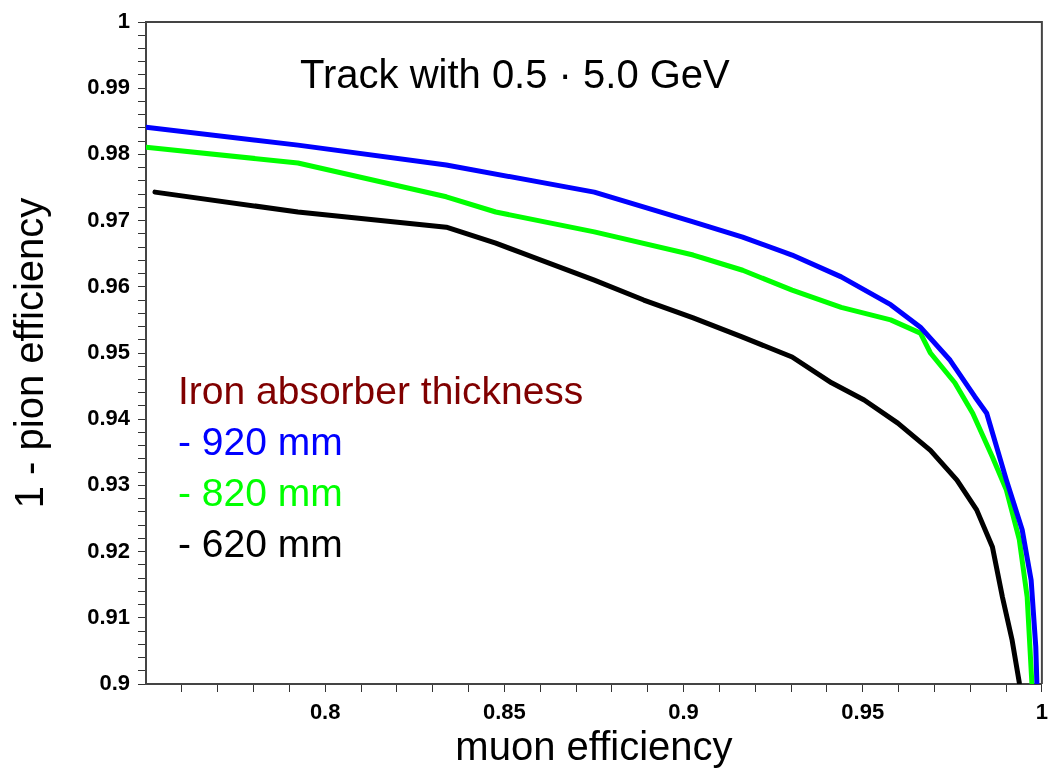 The height and width of the screenshot is (773, 1056). I want to click on x-axis-title: muon efficiency, so click(594, 746).